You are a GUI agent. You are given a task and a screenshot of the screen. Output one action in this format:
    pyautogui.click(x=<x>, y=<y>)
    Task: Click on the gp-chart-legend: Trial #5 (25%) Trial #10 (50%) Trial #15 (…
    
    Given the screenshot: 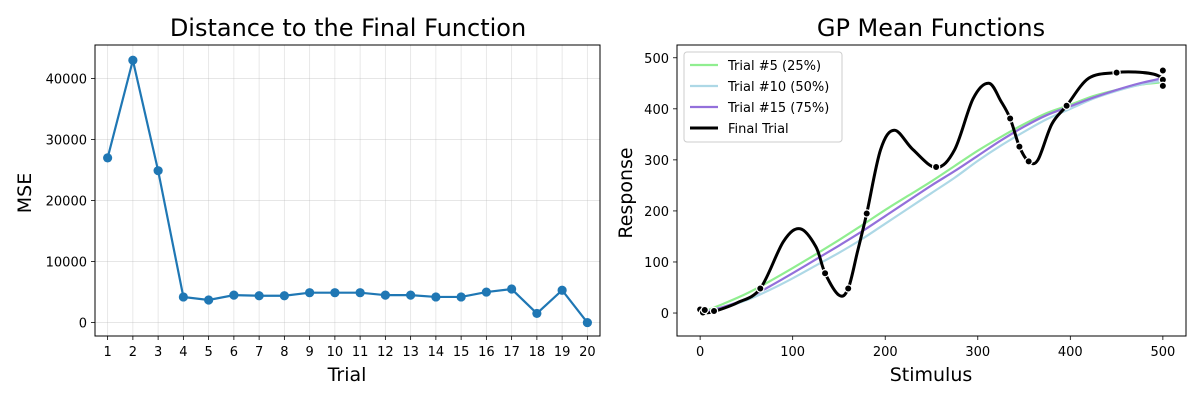 What is the action you would take?
    pyautogui.click(x=763, y=97)
    